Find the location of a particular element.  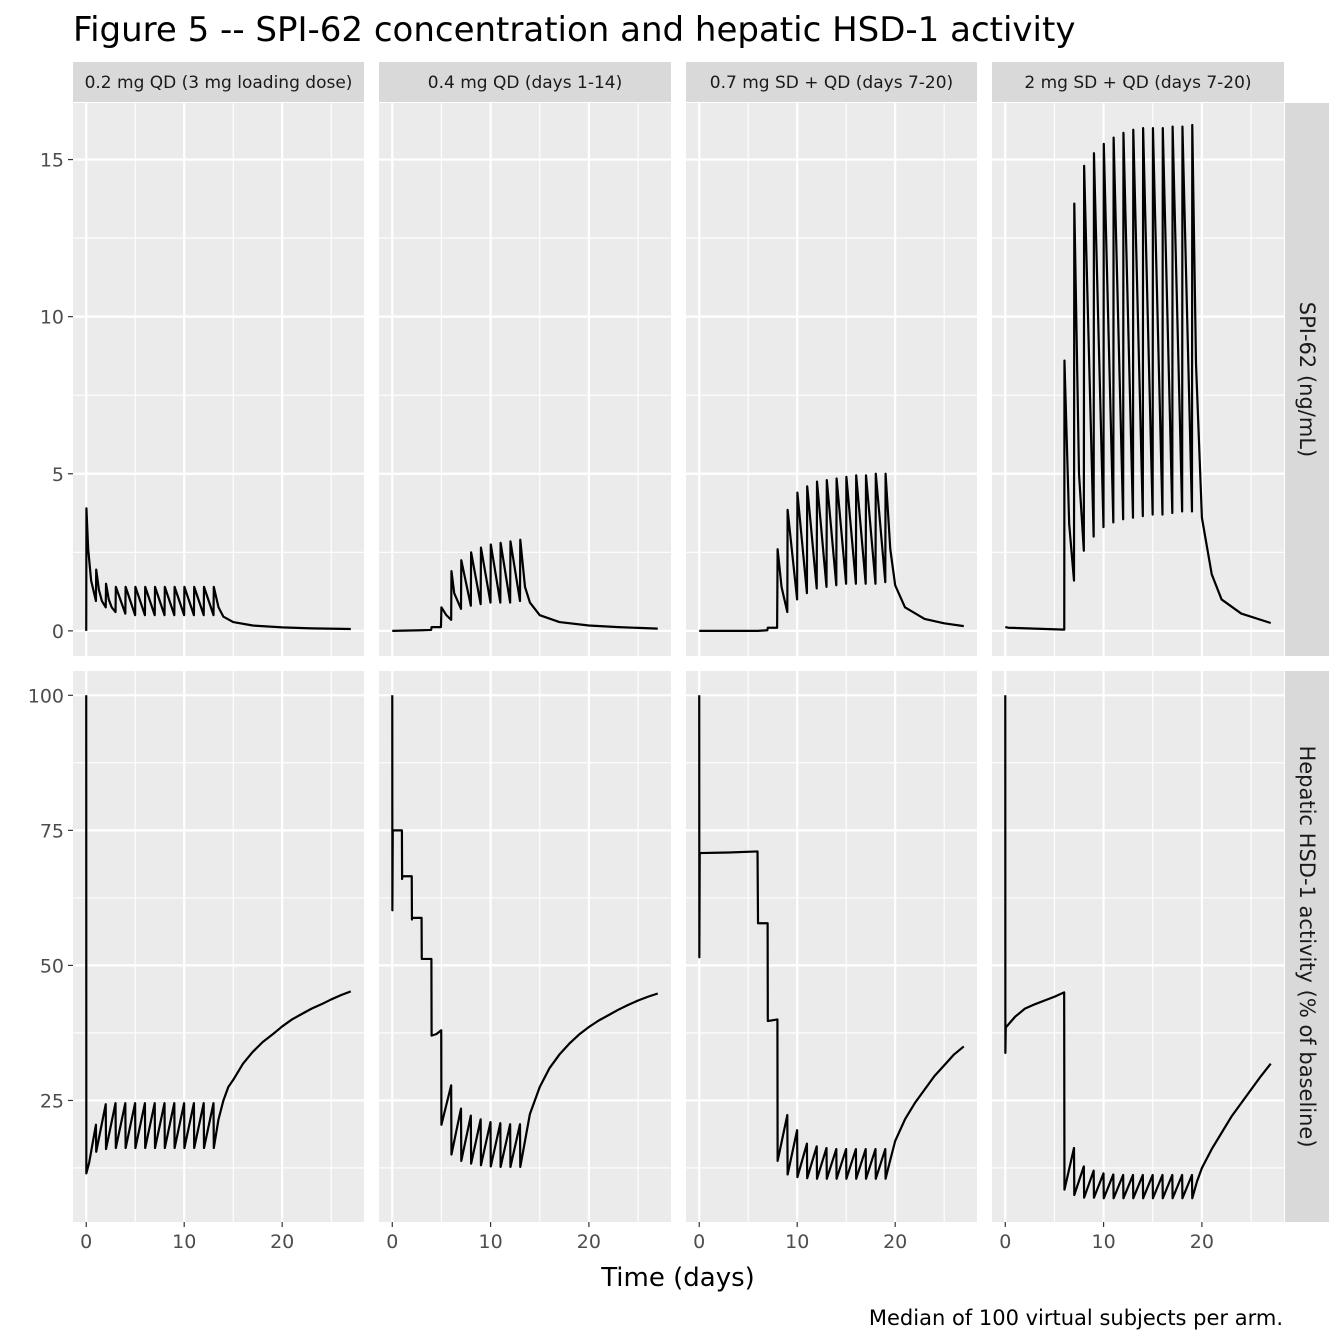

y-tick-label: 25 is located at coordinates (52, 1101).